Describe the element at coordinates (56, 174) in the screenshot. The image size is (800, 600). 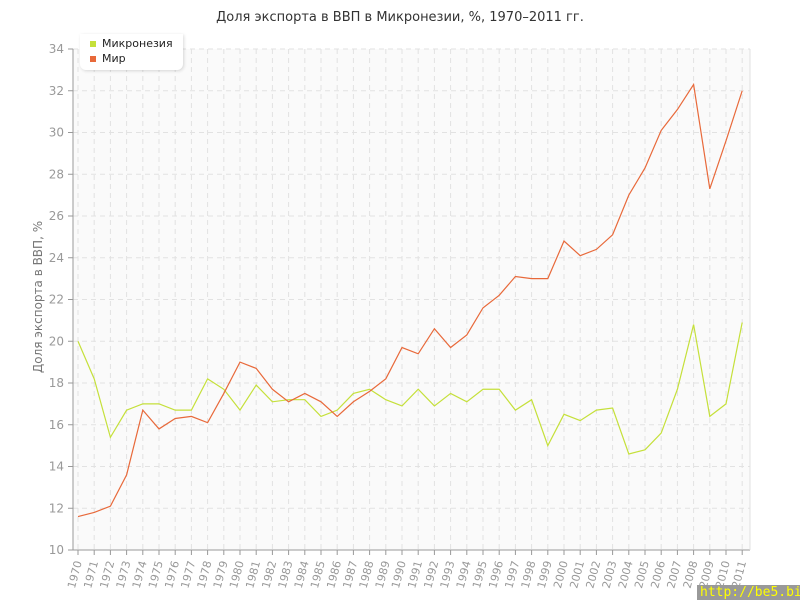
I see `y-tick-label: 28` at that location.